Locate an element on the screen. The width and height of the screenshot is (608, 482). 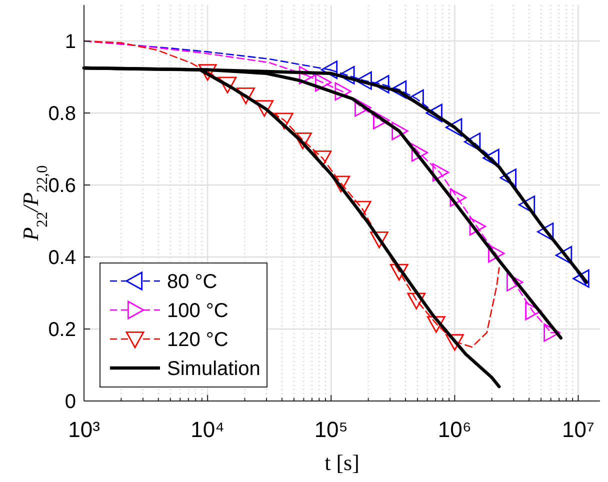
y-tick-label: 0.2 is located at coordinates (62, 330).